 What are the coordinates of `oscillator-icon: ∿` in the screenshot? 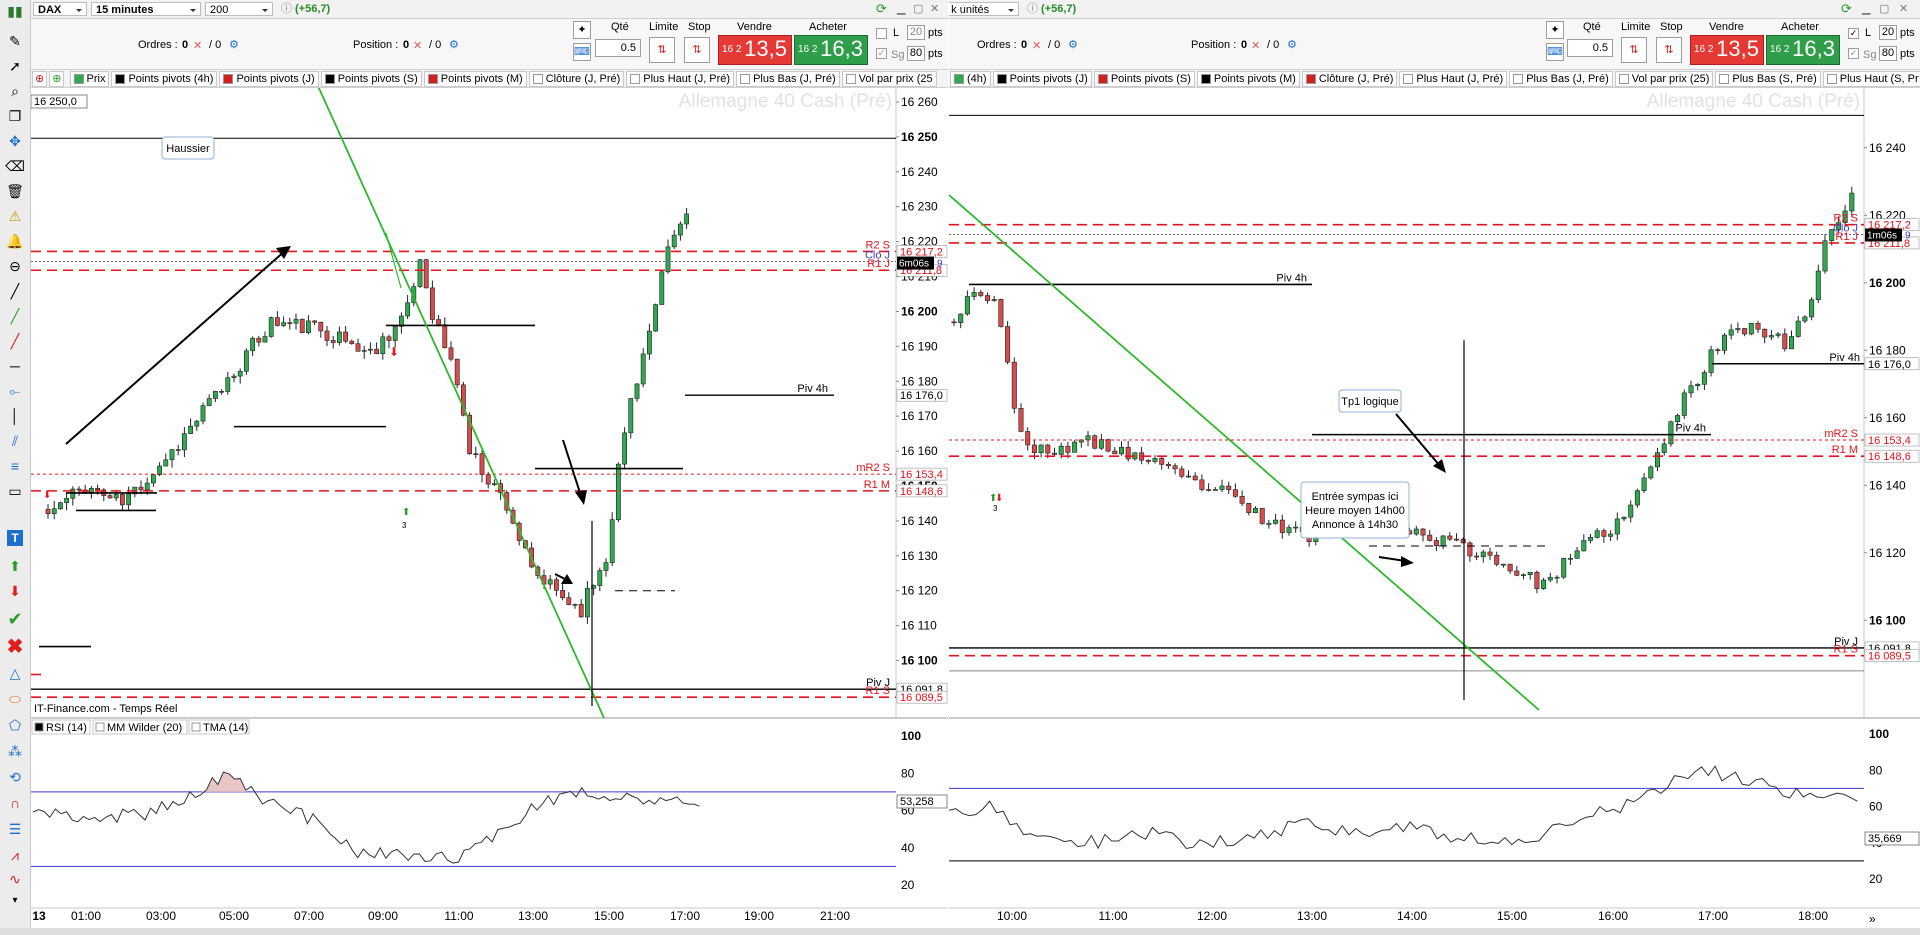 It's located at (15, 879).